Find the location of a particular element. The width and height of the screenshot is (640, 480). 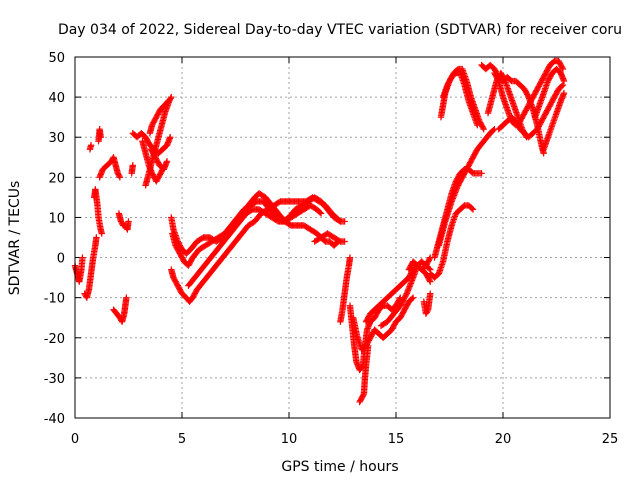

x-tick-label: 25 is located at coordinates (610, 439).